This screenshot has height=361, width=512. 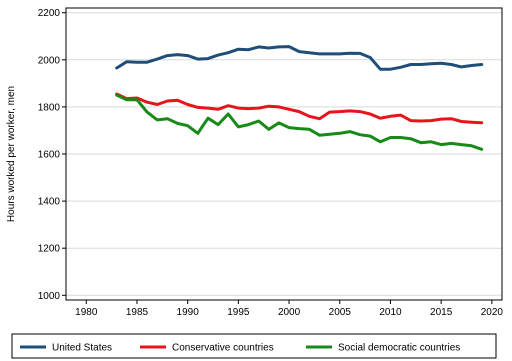 What do you see at coordinates (188, 312) in the screenshot?
I see `x-tick-label: 1990` at bounding box center [188, 312].